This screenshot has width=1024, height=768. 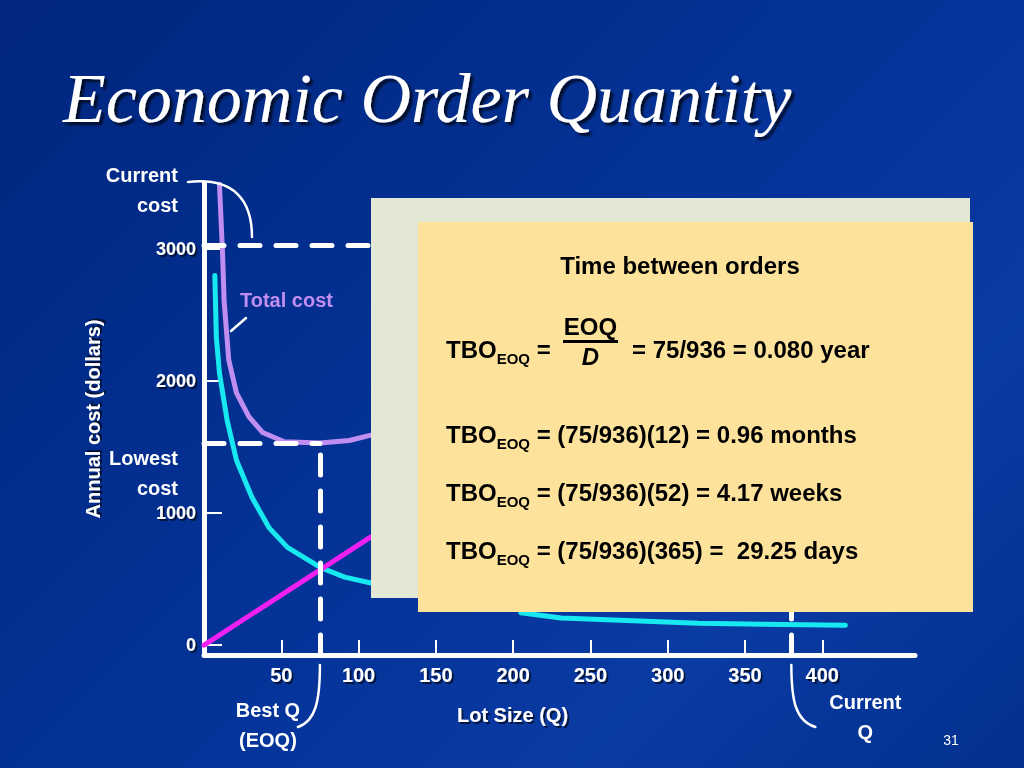 I want to click on text: Time between orders, so click(x=680, y=266).